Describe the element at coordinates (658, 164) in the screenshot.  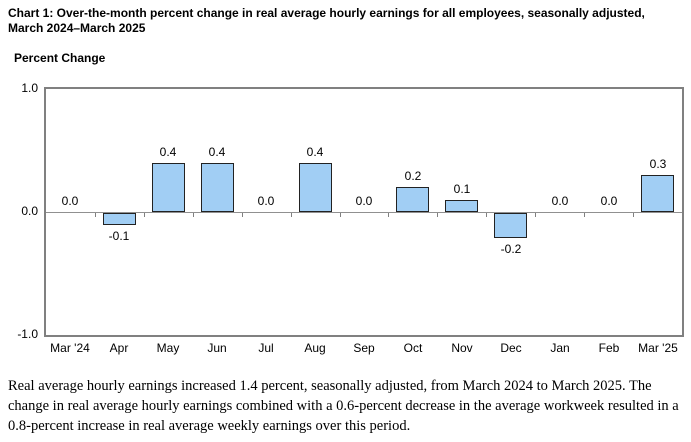
I see `bar-value-label: 0.3` at that location.